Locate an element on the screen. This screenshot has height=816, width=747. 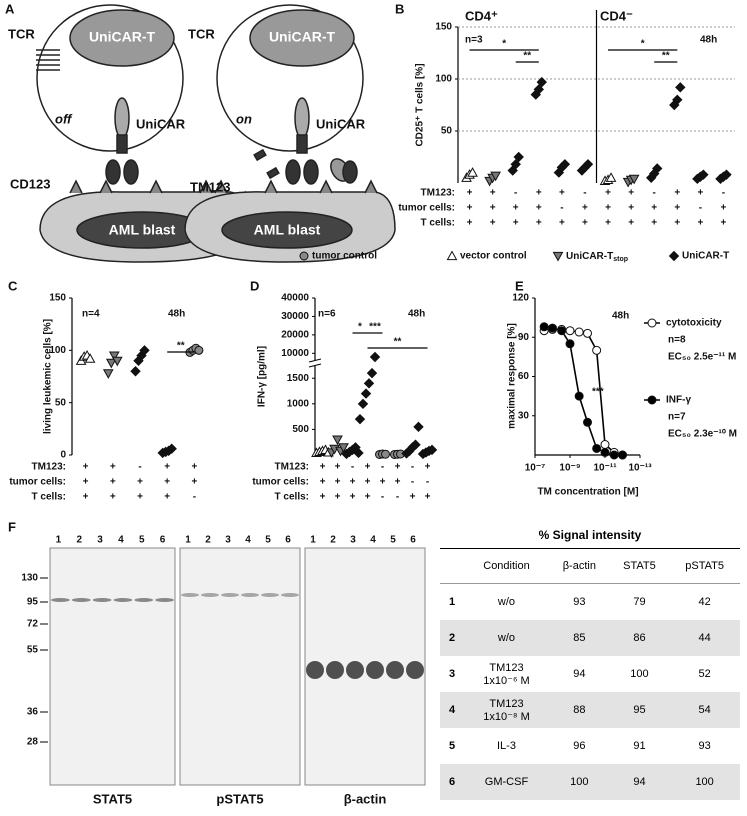
y-tick-label: 500 is located at coordinates (300, 429).